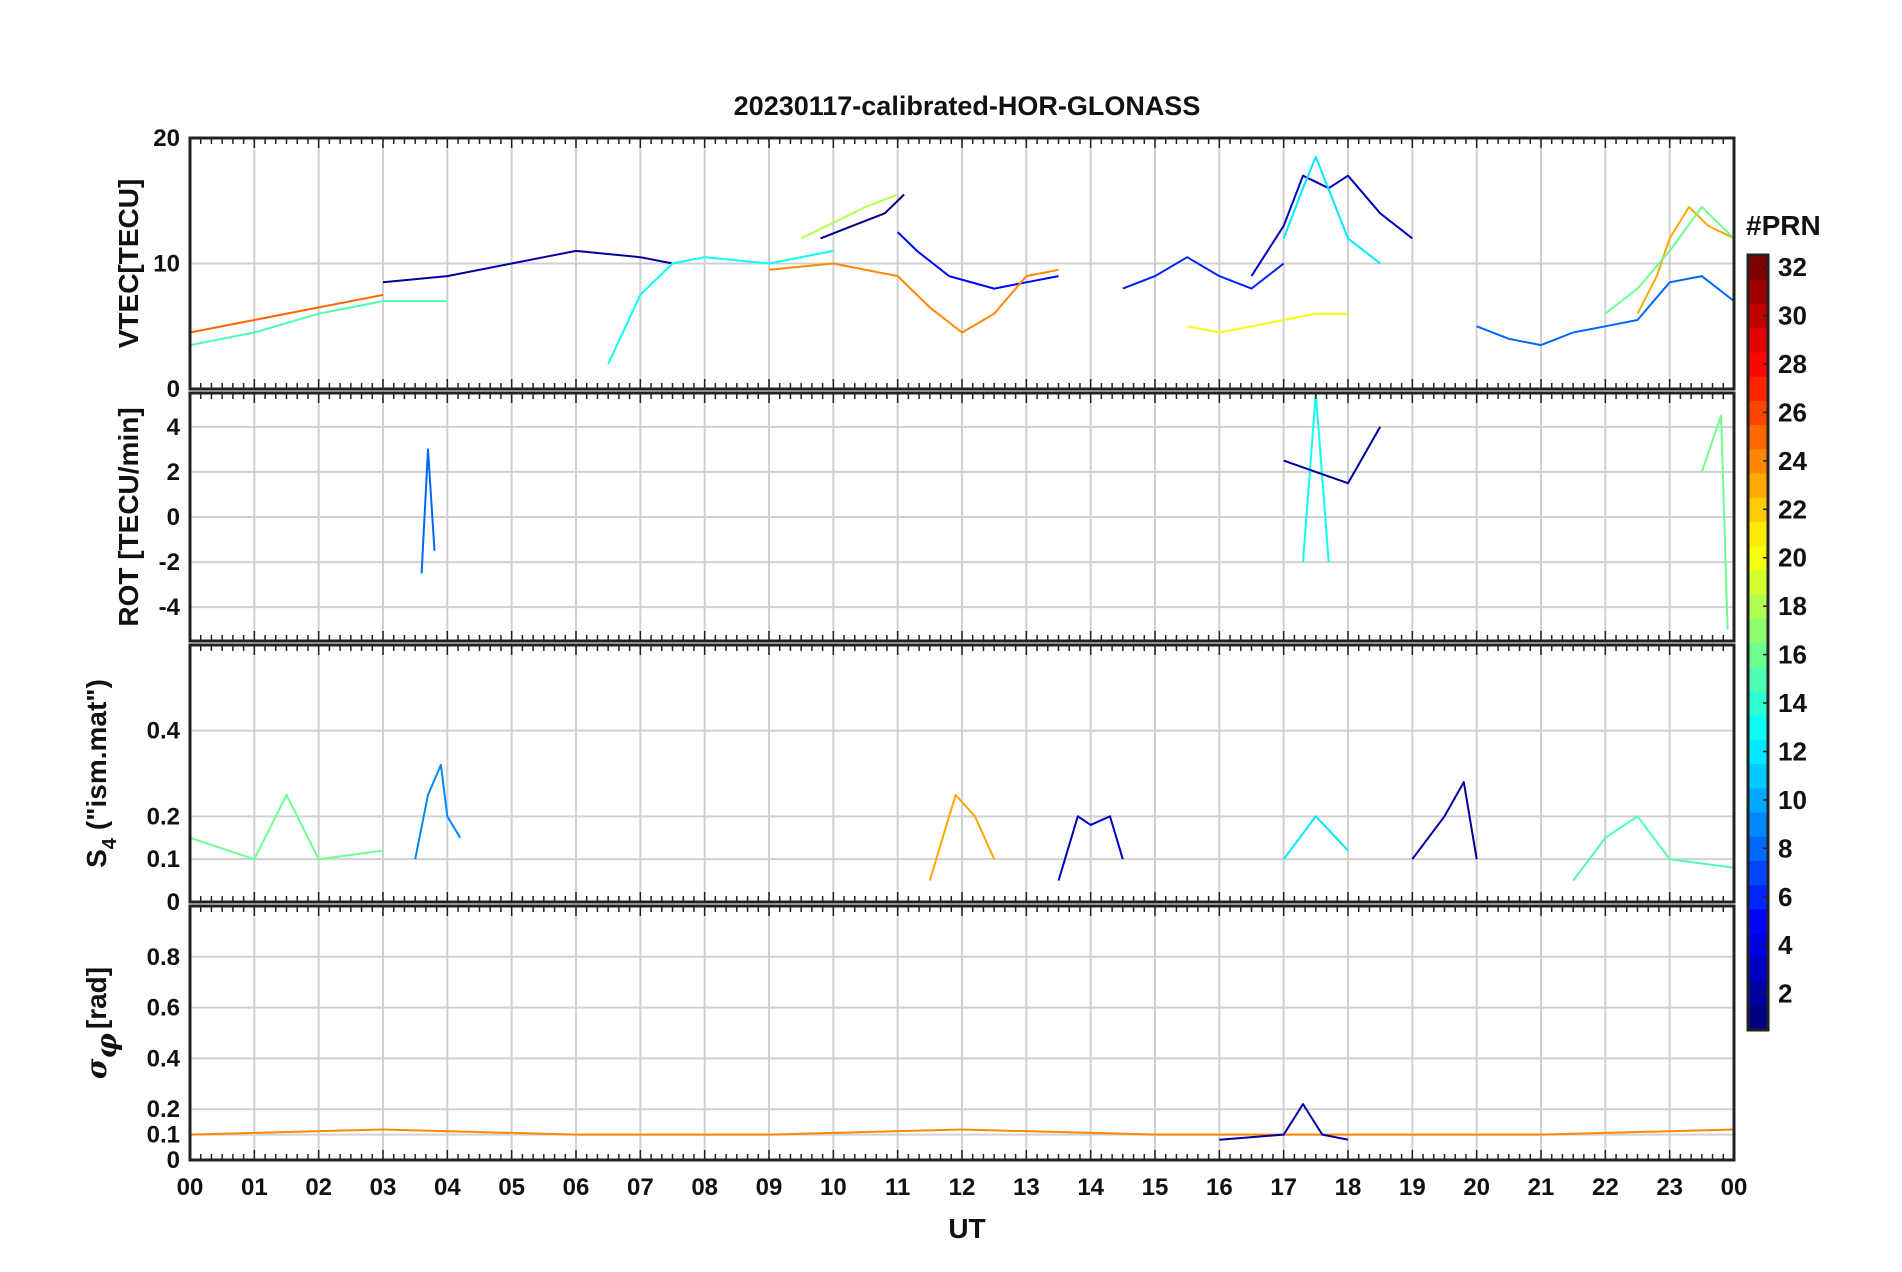  Describe the element at coordinates (1541, 1187) in the screenshot. I see `x-tick-label: 21` at that location.